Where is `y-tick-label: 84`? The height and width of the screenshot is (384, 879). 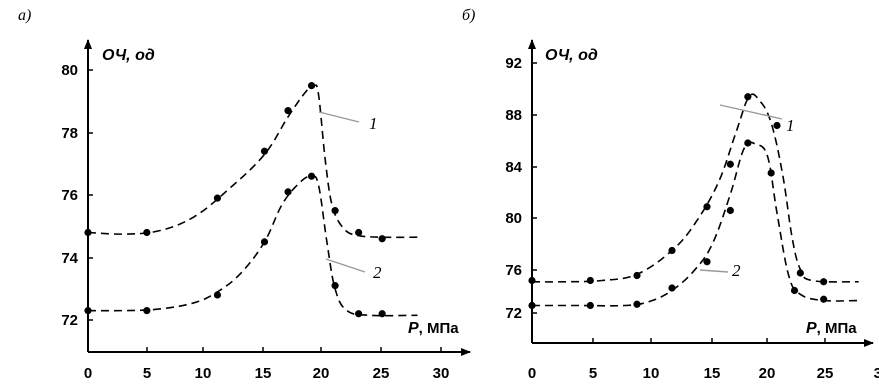
y-tick-label: 84 is located at coordinates (513, 167).